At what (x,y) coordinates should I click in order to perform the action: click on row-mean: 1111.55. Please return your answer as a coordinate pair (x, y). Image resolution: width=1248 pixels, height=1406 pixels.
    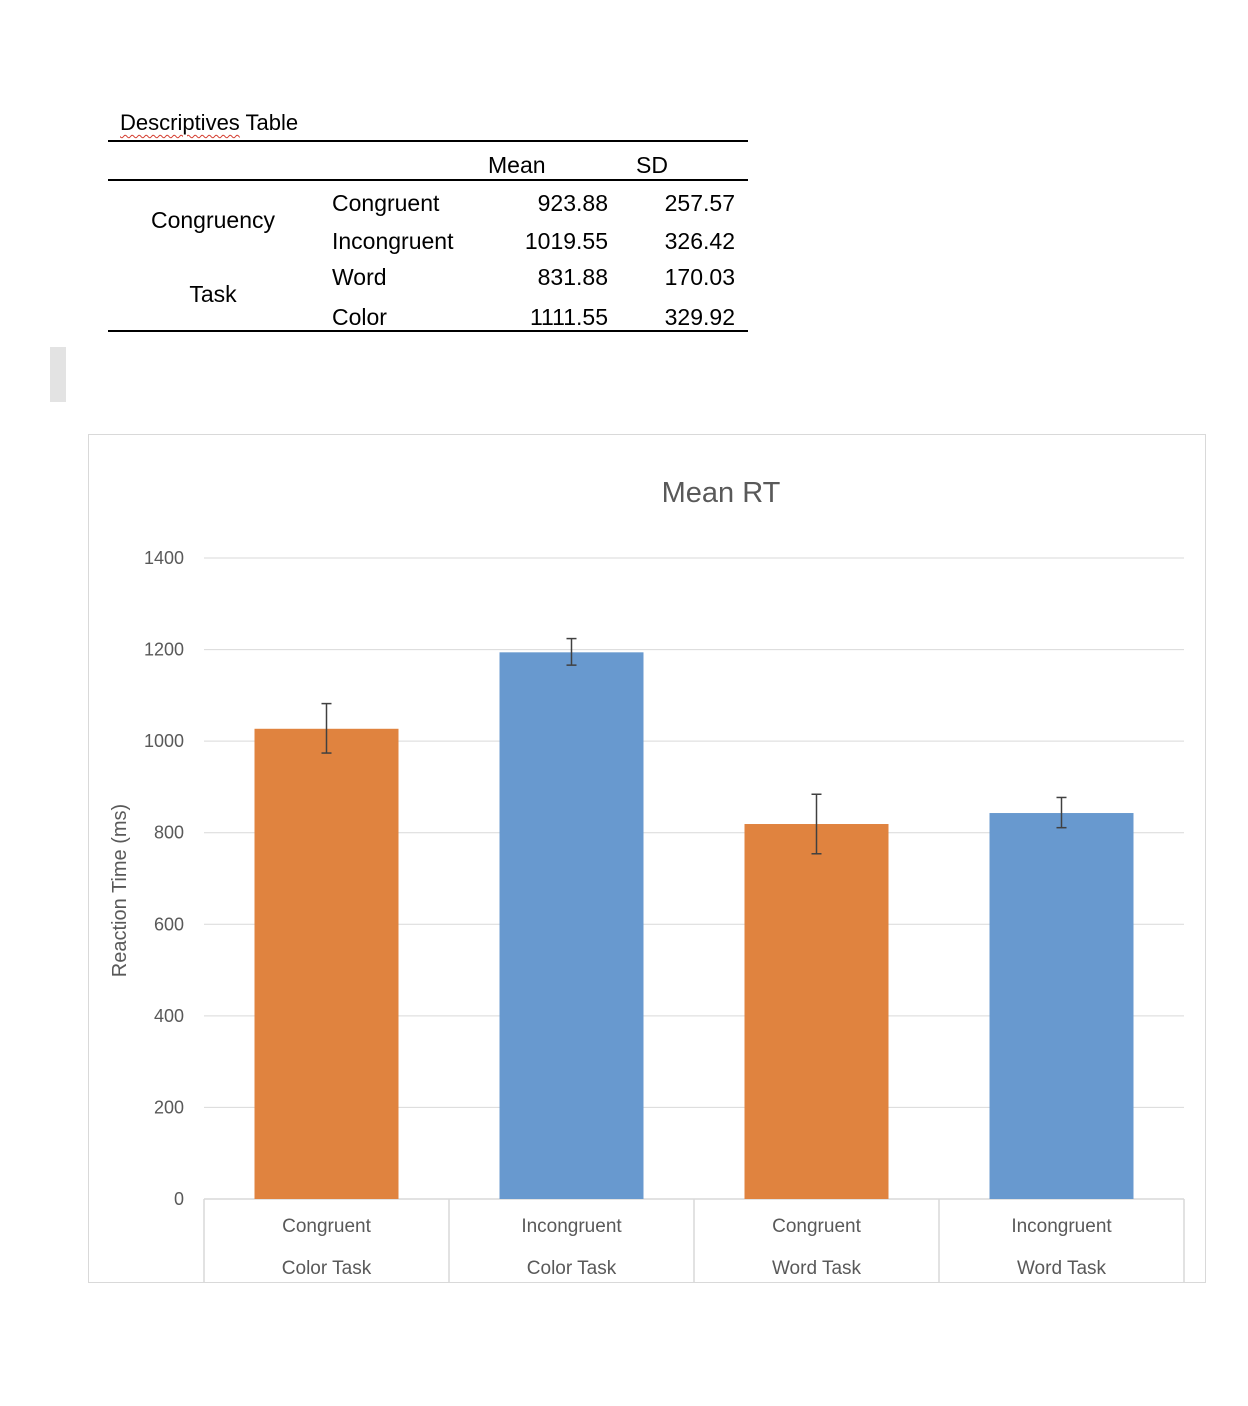
    Looking at the image, I should click on (568, 317).